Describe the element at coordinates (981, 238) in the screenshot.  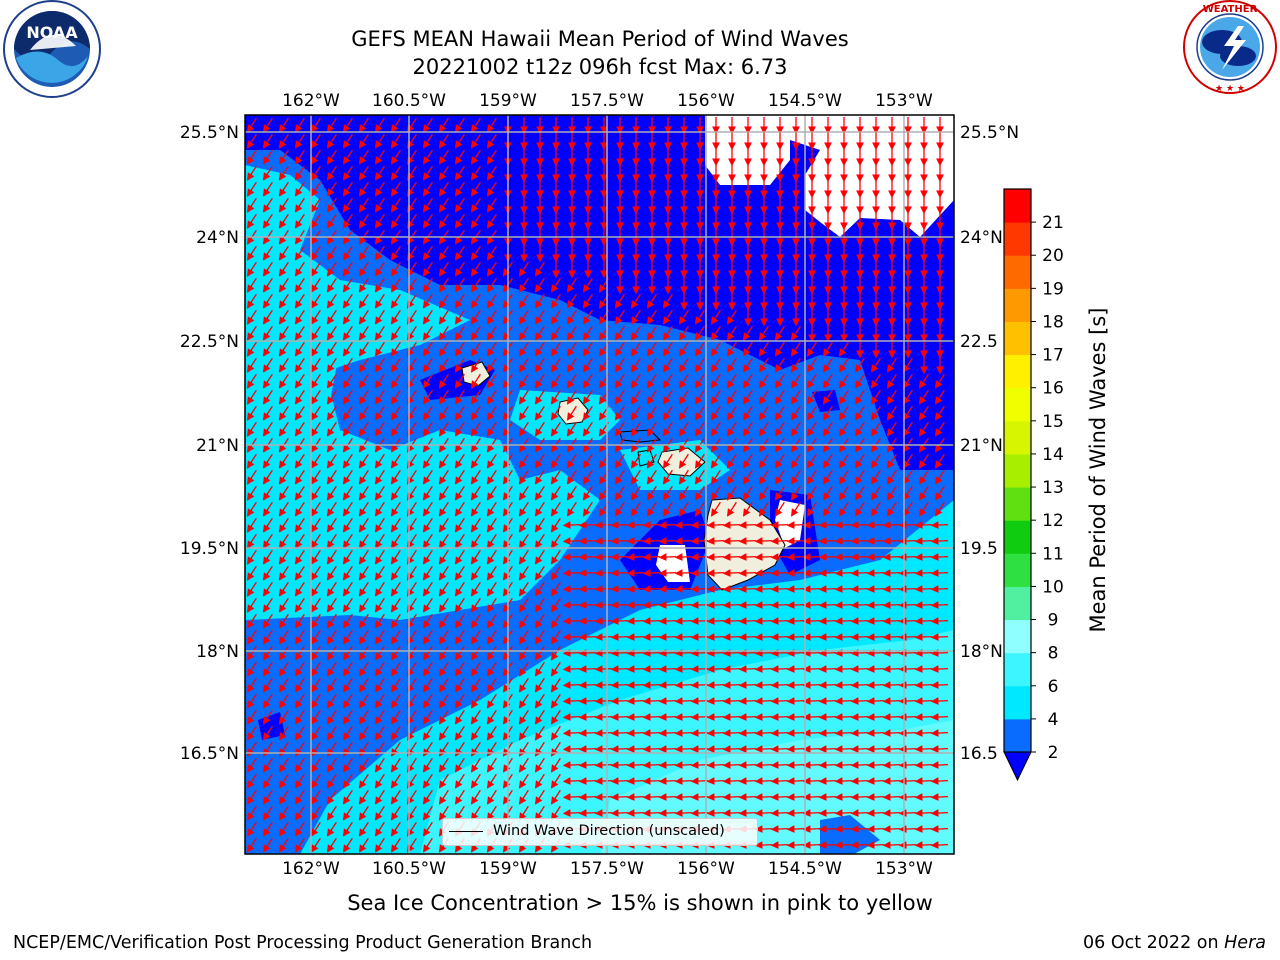
I see `lat-tick-right: 24°N` at that location.